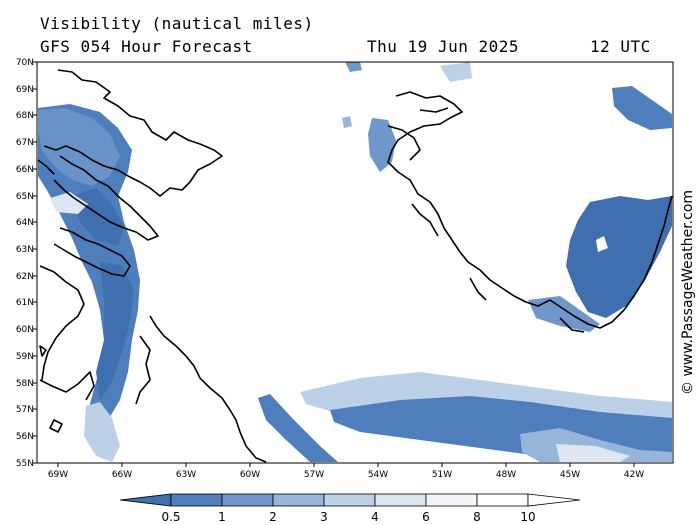 Image resolution: width=700 pixels, height=525 pixels. I want to click on lon-label: 42W, so click(634, 475).